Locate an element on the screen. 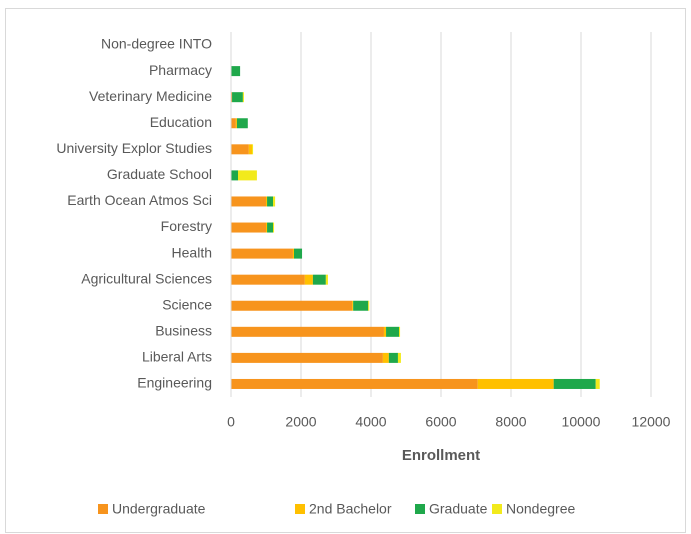 This screenshot has height=534, width=691. legend-label: 2nd Bachelor is located at coordinates (350, 509).